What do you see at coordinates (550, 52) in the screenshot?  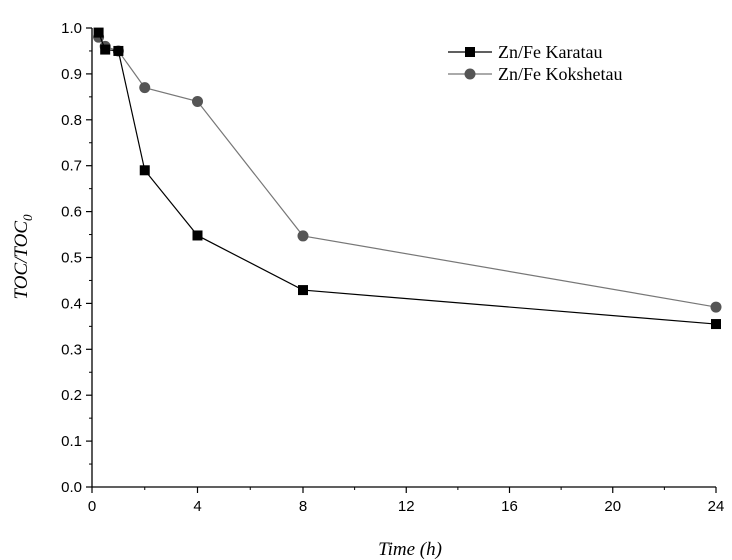 I see `legend-label: Zn/Fe Karatau` at bounding box center [550, 52].